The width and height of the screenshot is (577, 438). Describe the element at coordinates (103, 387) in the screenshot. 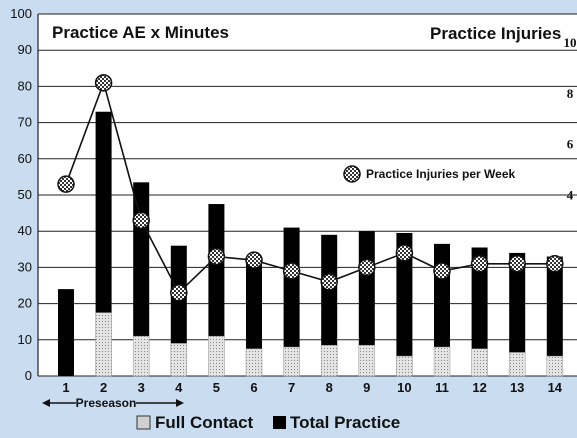

I see `x-tick-label: 2` at that location.